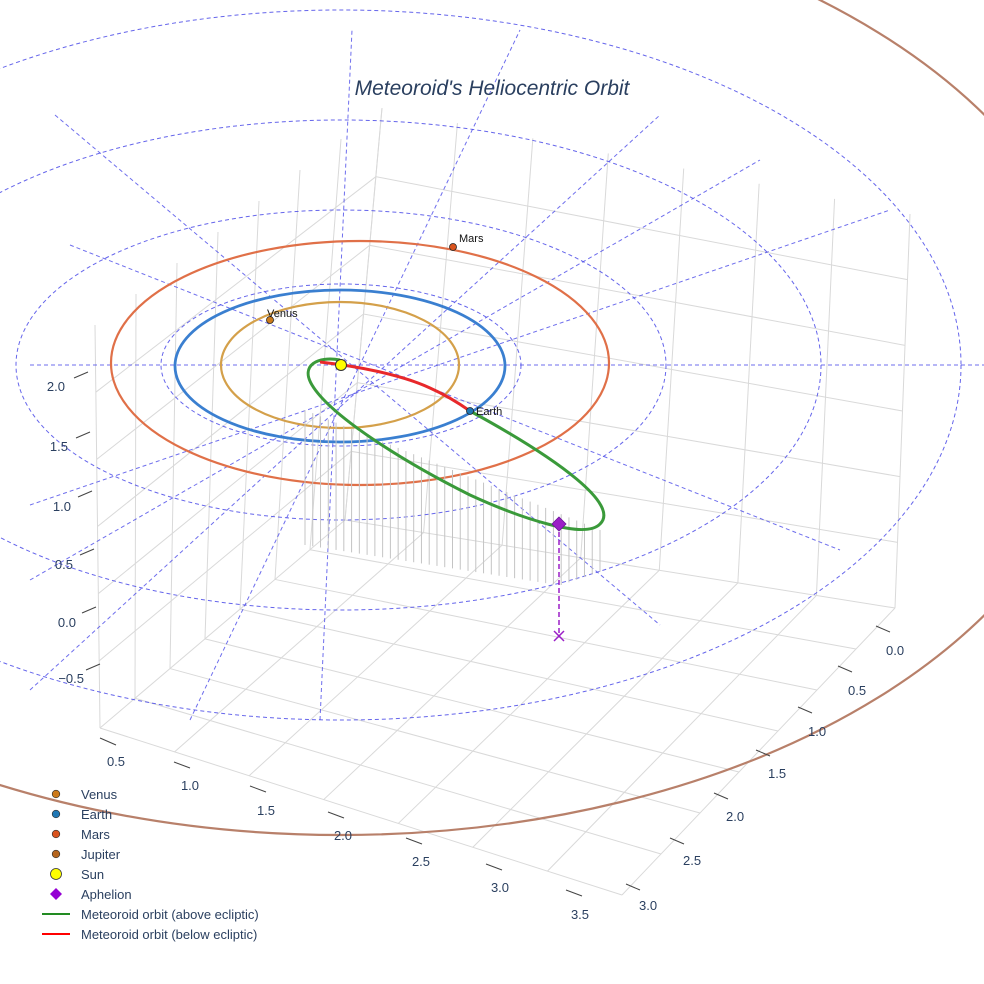 Image resolution: width=984 pixels, height=984 pixels. I want to click on mars-label: Mars, so click(471, 239).